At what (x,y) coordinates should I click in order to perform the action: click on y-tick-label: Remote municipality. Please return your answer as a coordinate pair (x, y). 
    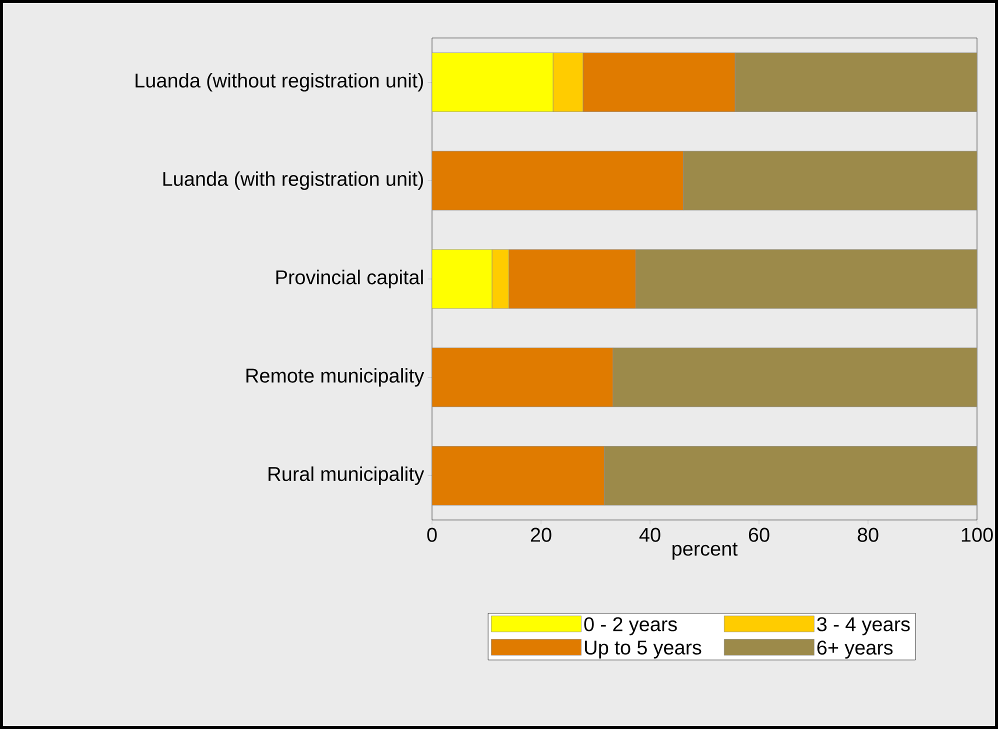
    Looking at the image, I should click on (335, 377).